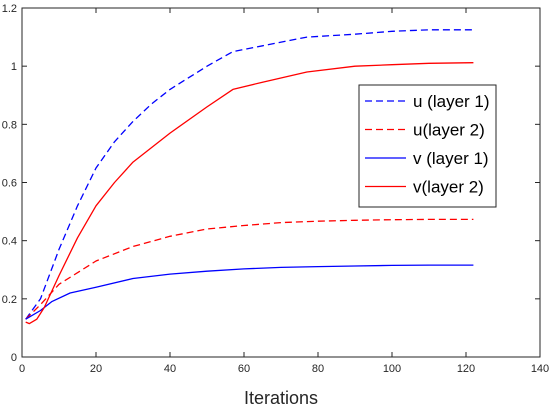  Describe the element at coordinates (281, 398) in the screenshot. I see `x-axis-label: Iterations` at that location.